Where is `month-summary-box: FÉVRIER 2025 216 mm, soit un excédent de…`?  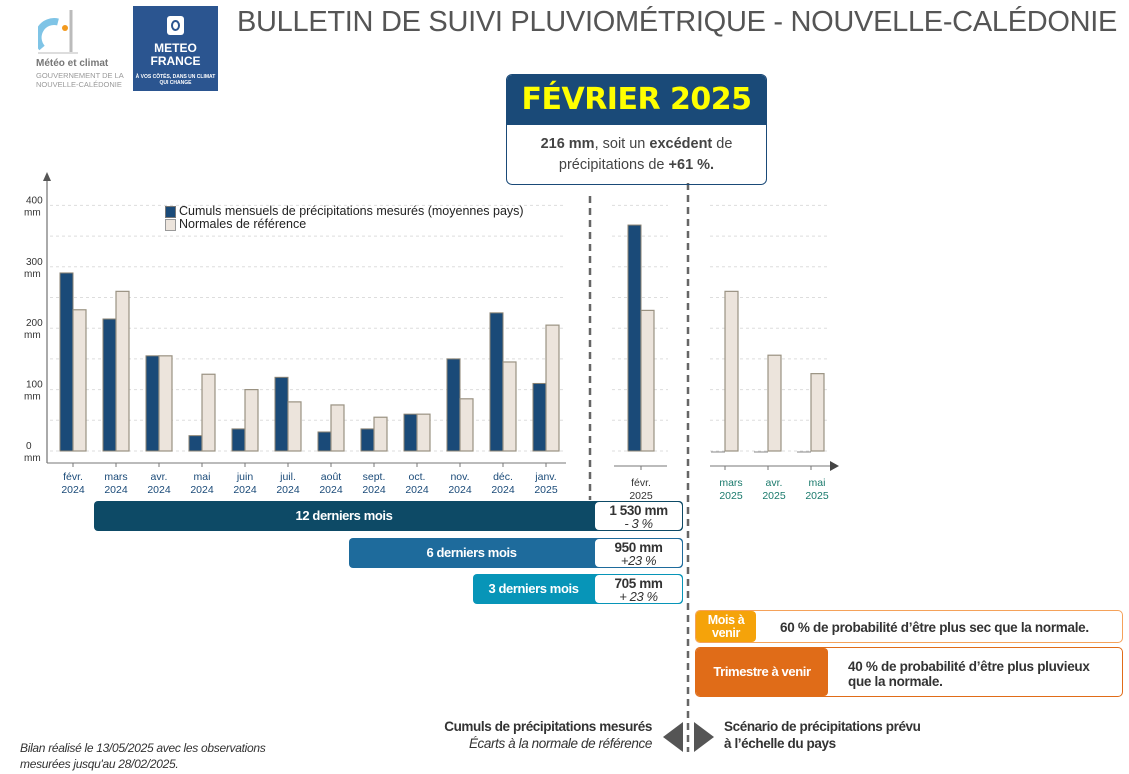
month-summary-box: FÉVRIER 2025 216 mm, soit un excédent de… is located at coordinates (636, 129).